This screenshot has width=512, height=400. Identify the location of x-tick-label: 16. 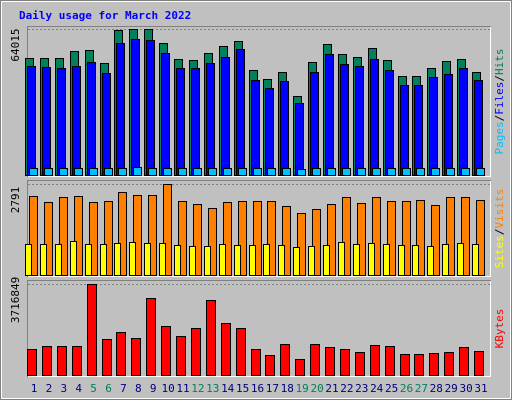
(257, 388).